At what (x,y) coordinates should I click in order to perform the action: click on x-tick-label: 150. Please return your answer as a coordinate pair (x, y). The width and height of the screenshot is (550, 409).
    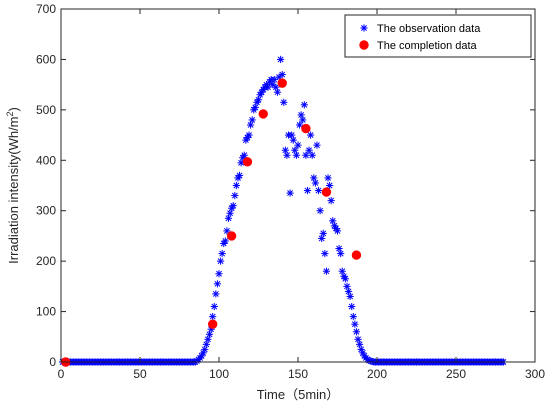
    Looking at the image, I should click on (298, 374).